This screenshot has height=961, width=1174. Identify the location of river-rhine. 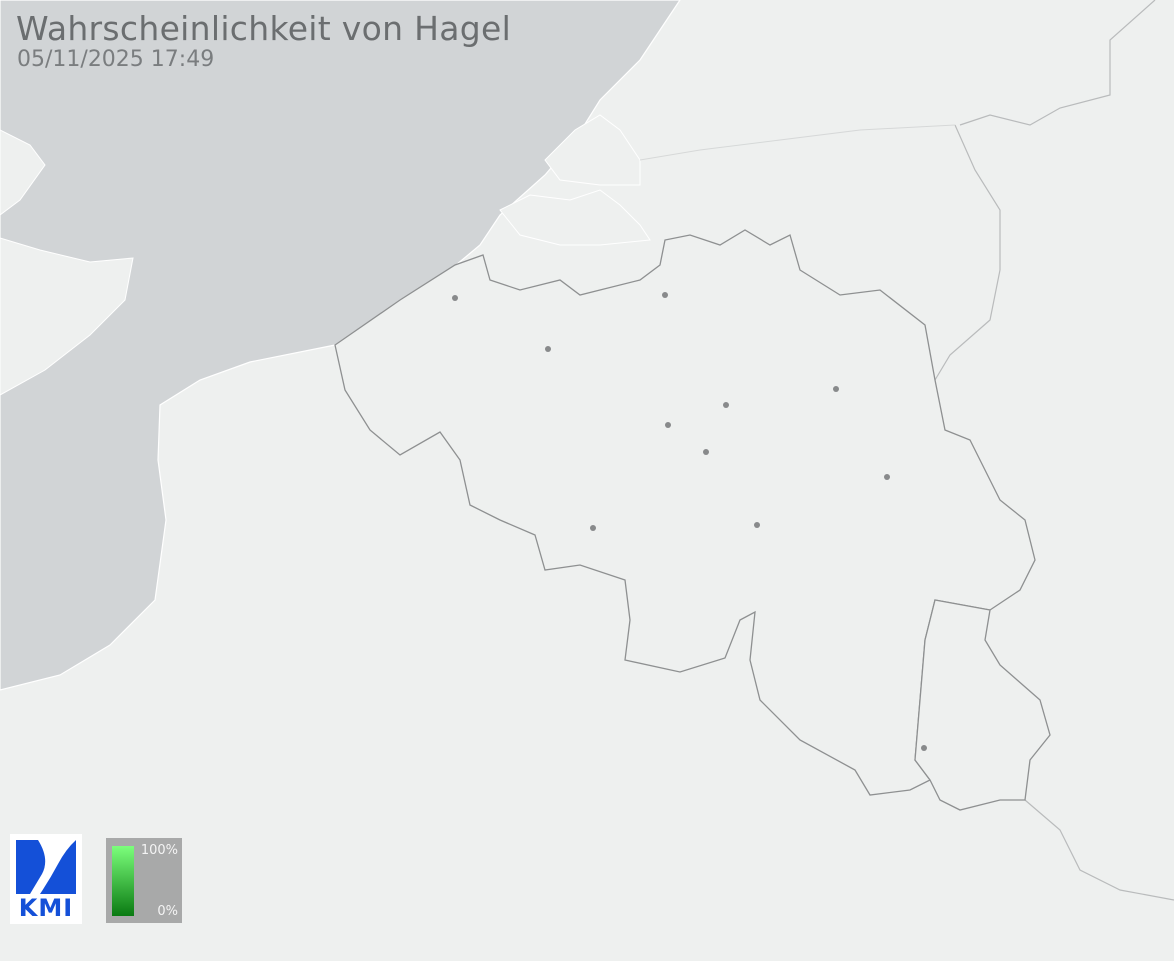
(797, 142).